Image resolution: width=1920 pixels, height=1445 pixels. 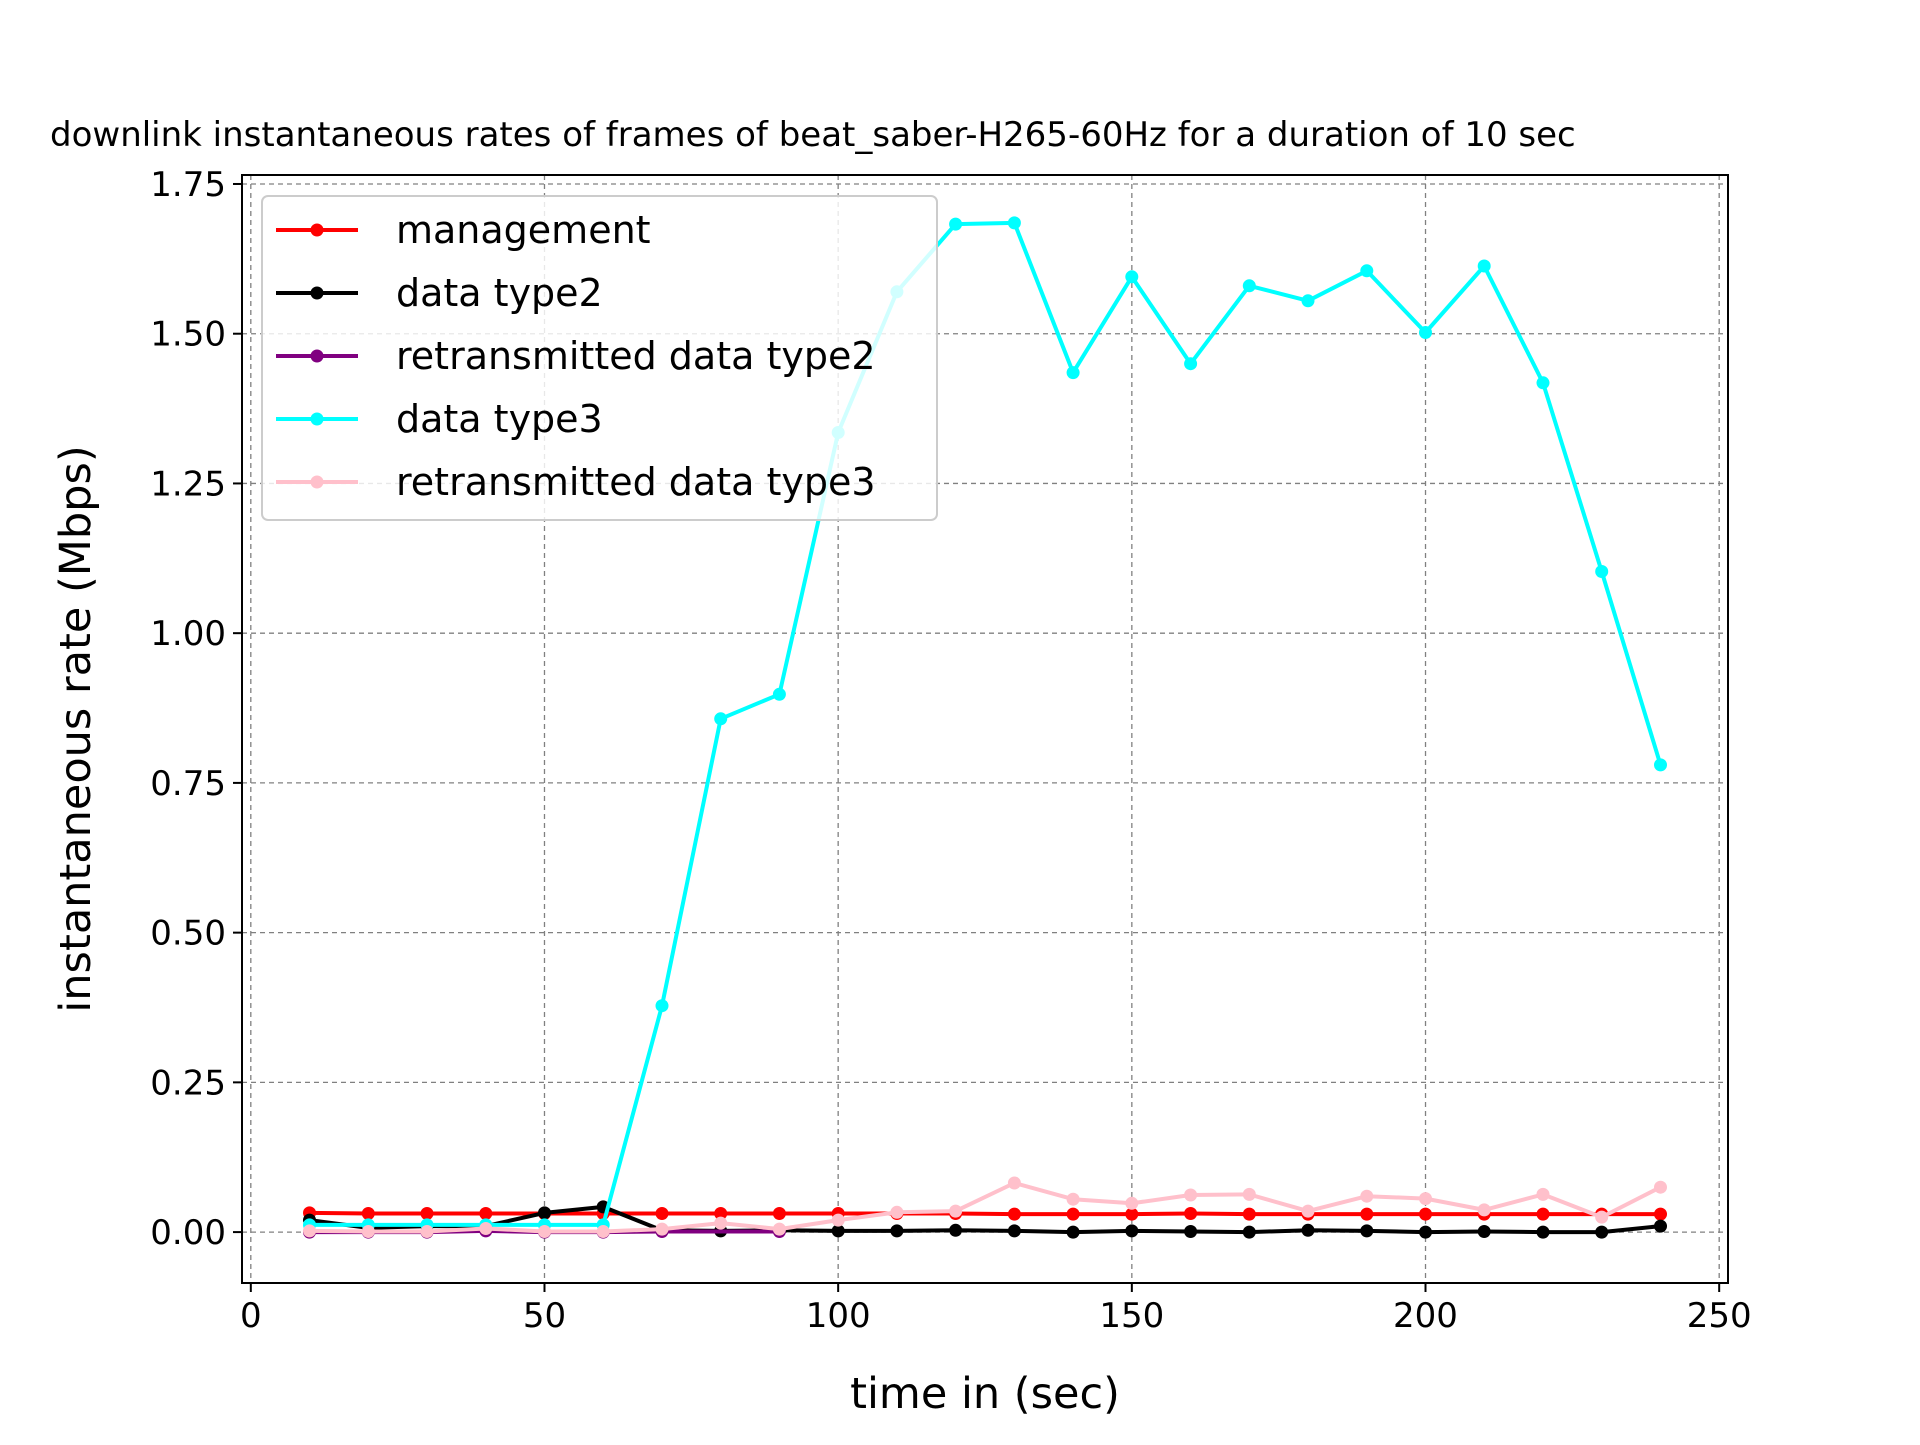 I want to click on x-tick-label: 0, so click(x=251, y=1316).